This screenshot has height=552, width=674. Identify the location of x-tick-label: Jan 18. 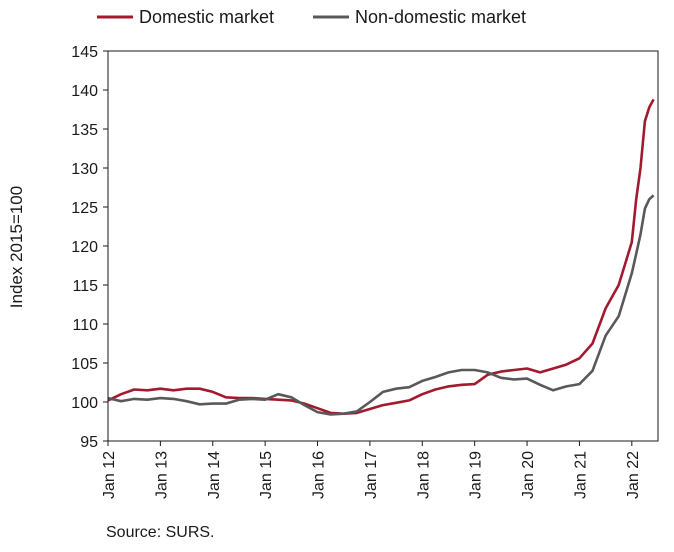
(423, 475).